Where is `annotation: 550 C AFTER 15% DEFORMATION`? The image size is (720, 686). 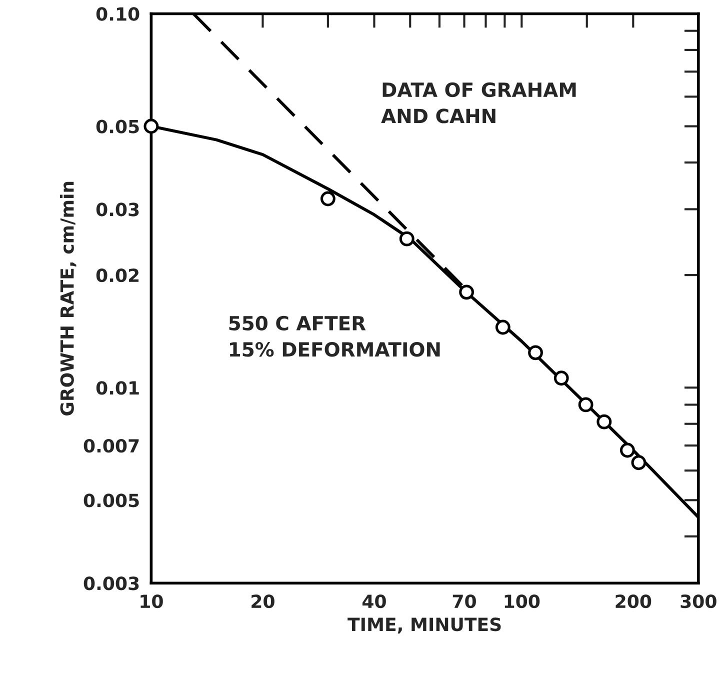
annotation: 550 C AFTER 15% DEFORMATION is located at coordinates (334, 336).